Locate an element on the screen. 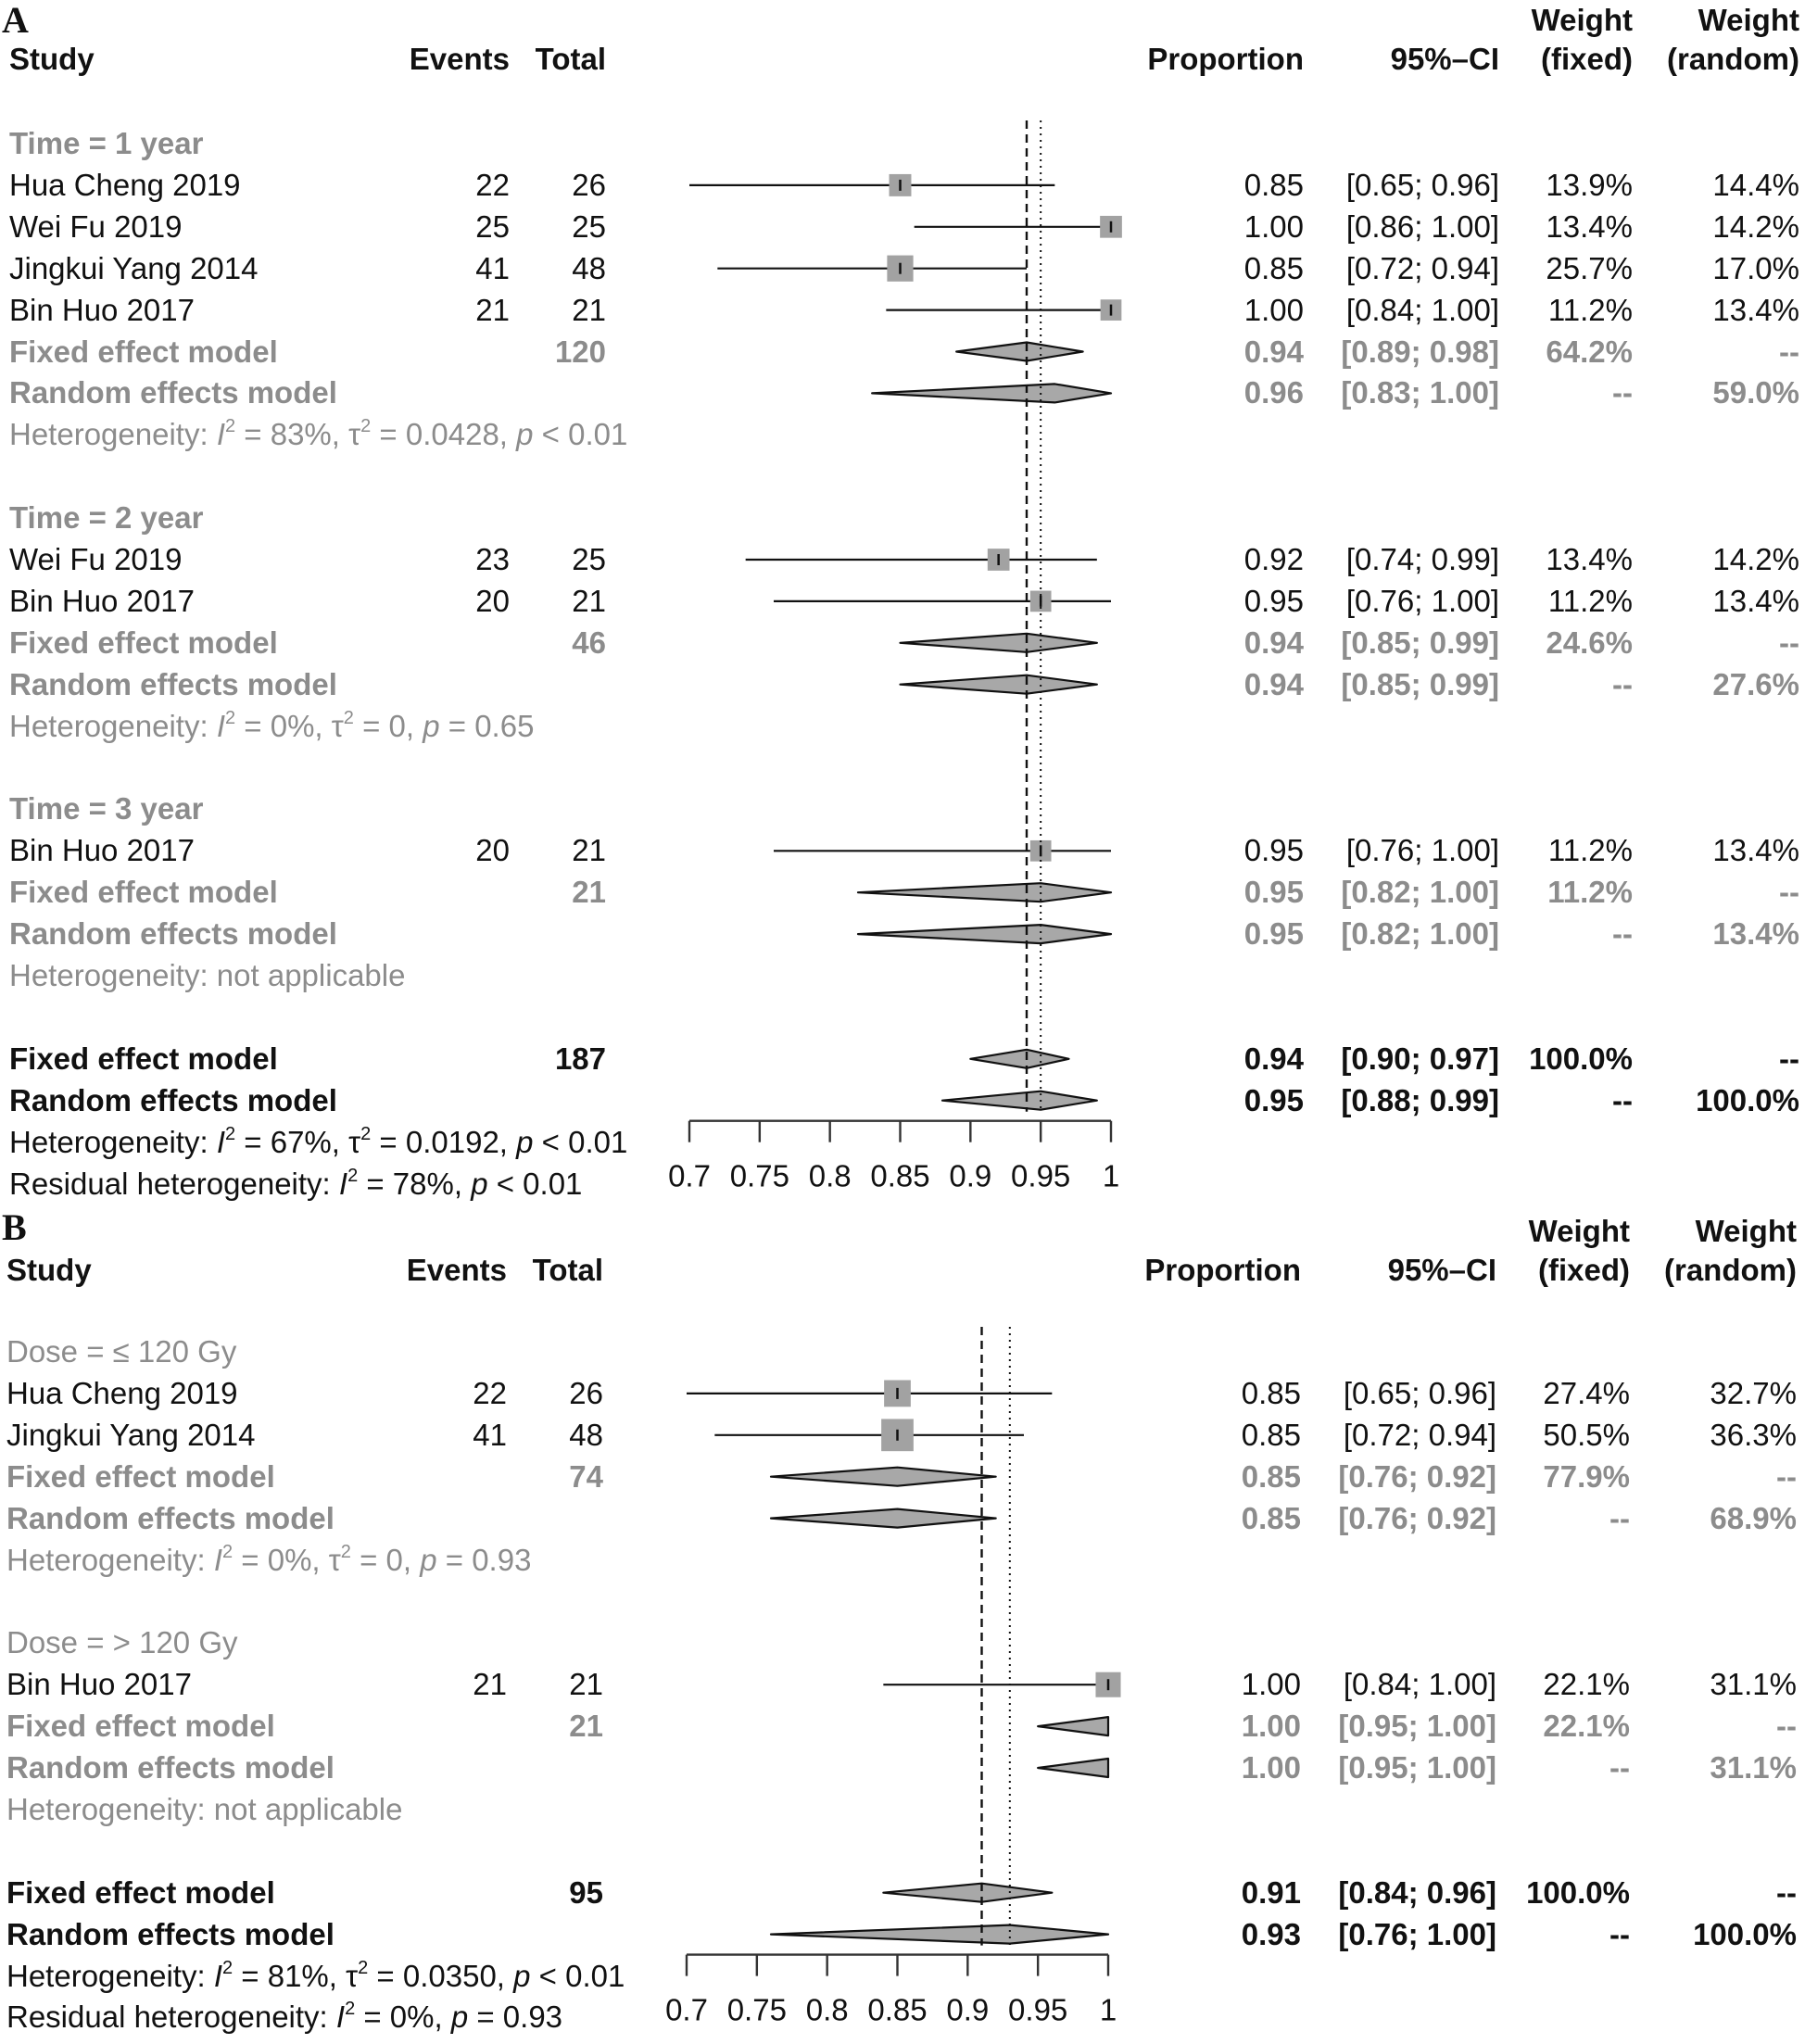  events-value: 41 is located at coordinates (492, 267).